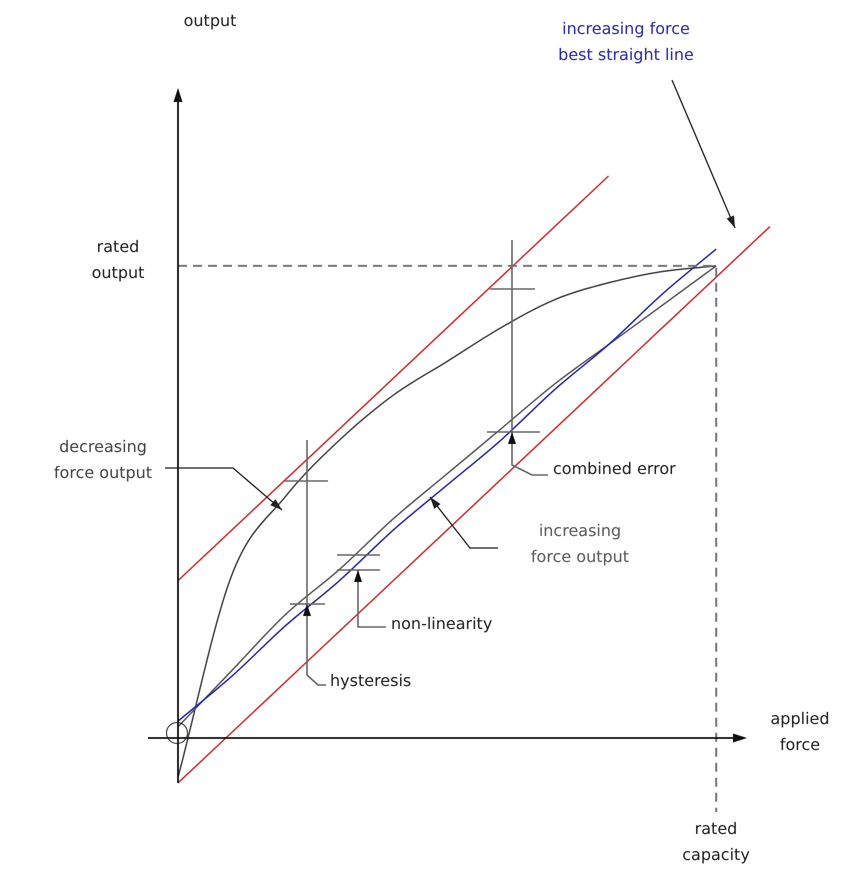 Image resolution: width=847 pixels, height=876 pixels. Describe the element at coordinates (626, 41) in the screenshot. I see `text: increasing force best straight line` at that location.